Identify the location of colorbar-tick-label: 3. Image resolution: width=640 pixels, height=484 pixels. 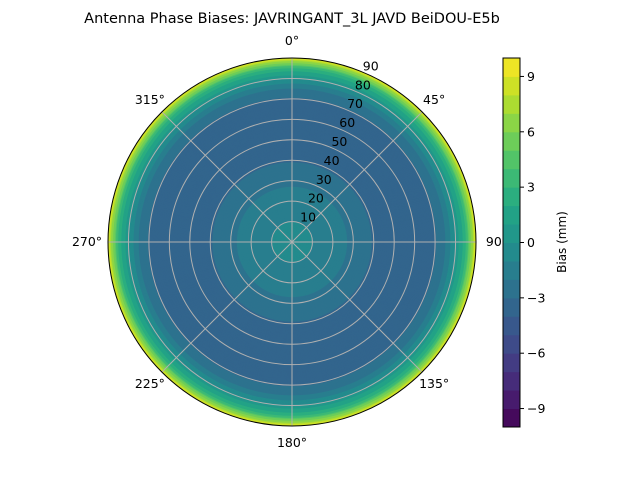
(531, 187).